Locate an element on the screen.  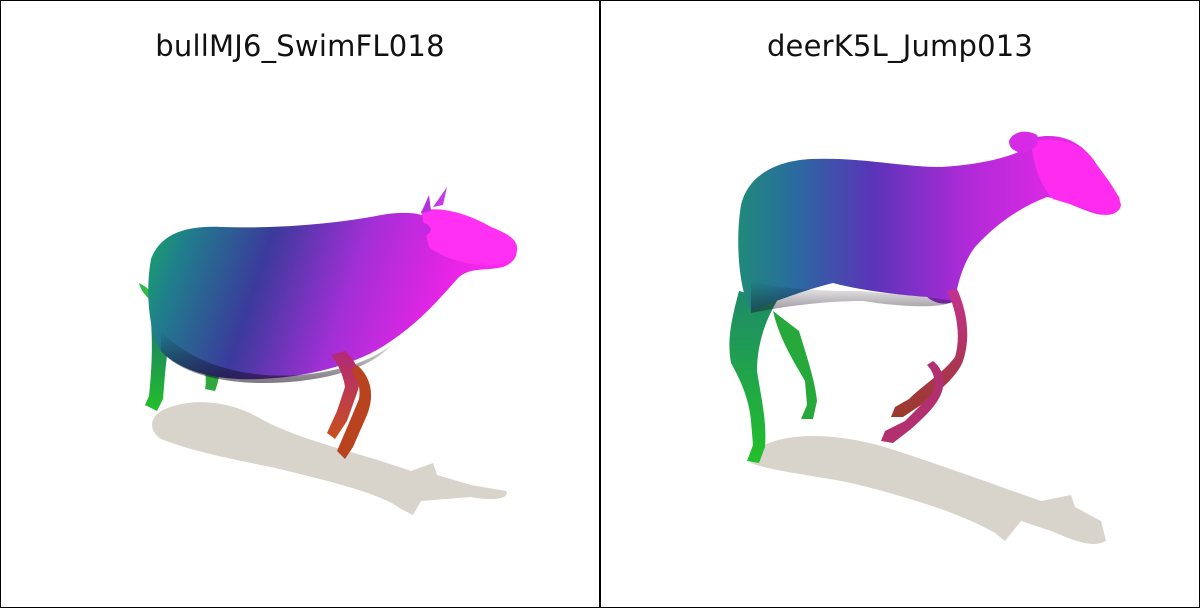
bull-shadow is located at coordinates (329, 458).